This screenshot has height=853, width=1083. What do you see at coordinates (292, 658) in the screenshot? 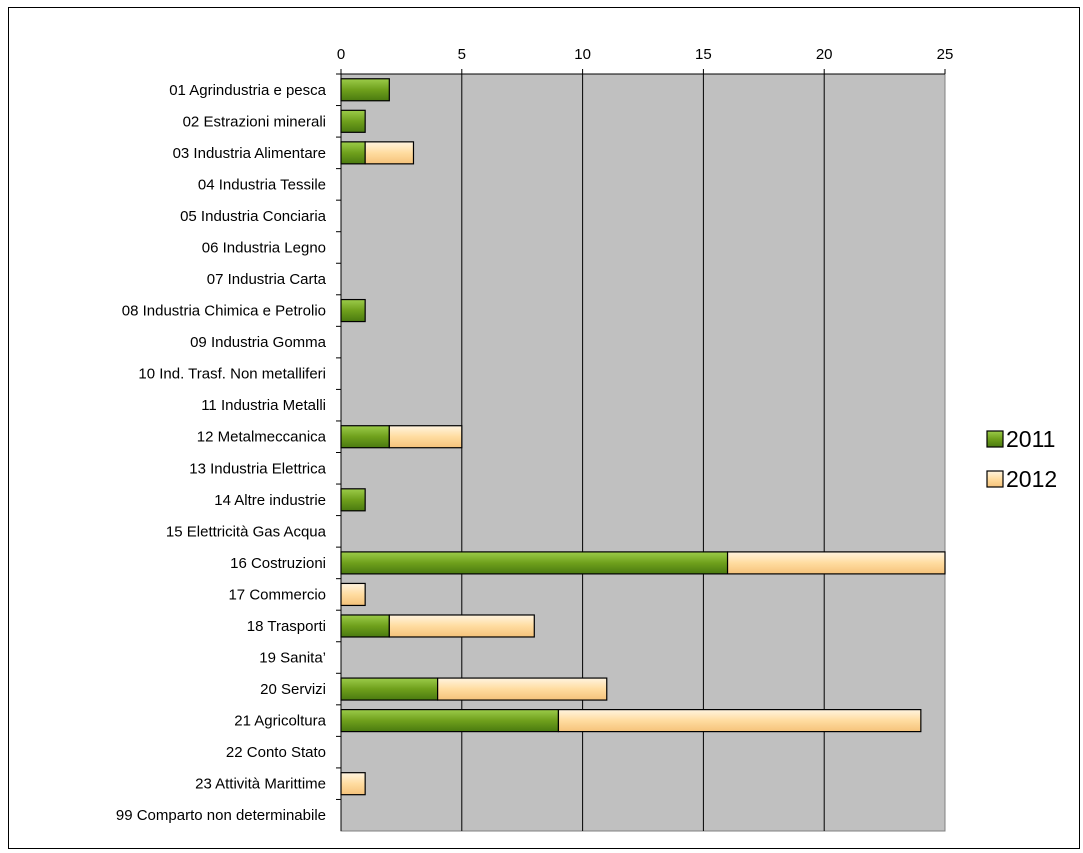
I see `category-label: 19 Sanita’` at bounding box center [292, 658].